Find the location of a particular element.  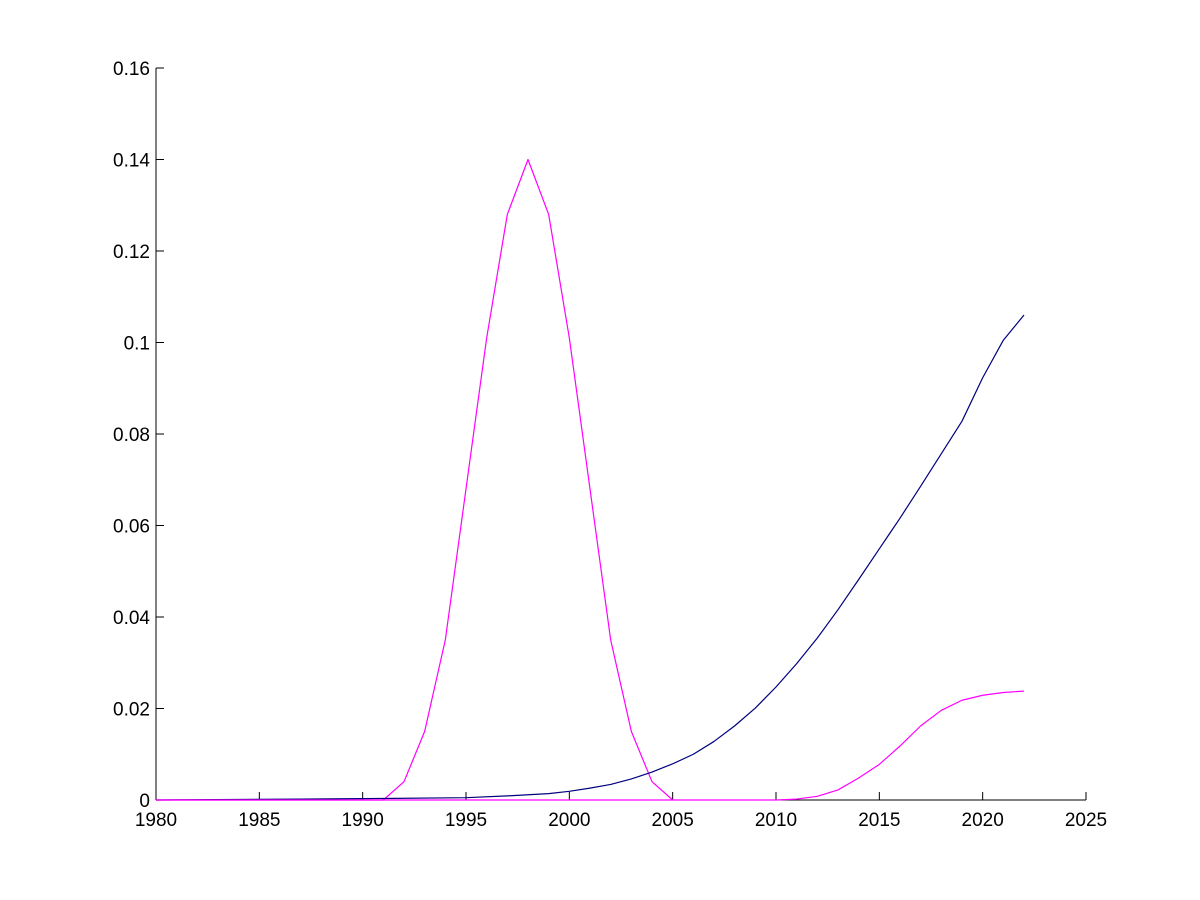

x-tick-label: 2020 is located at coordinates (983, 820).